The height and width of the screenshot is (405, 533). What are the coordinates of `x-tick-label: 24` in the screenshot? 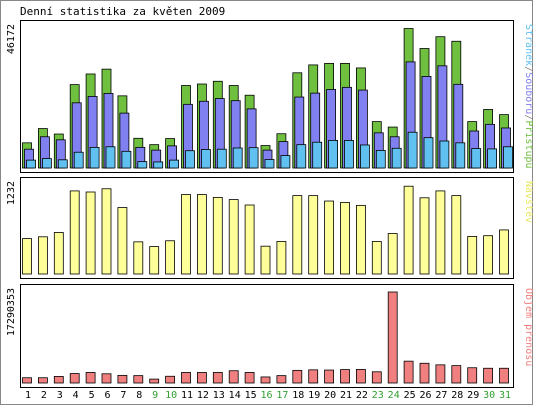 It's located at (394, 395).